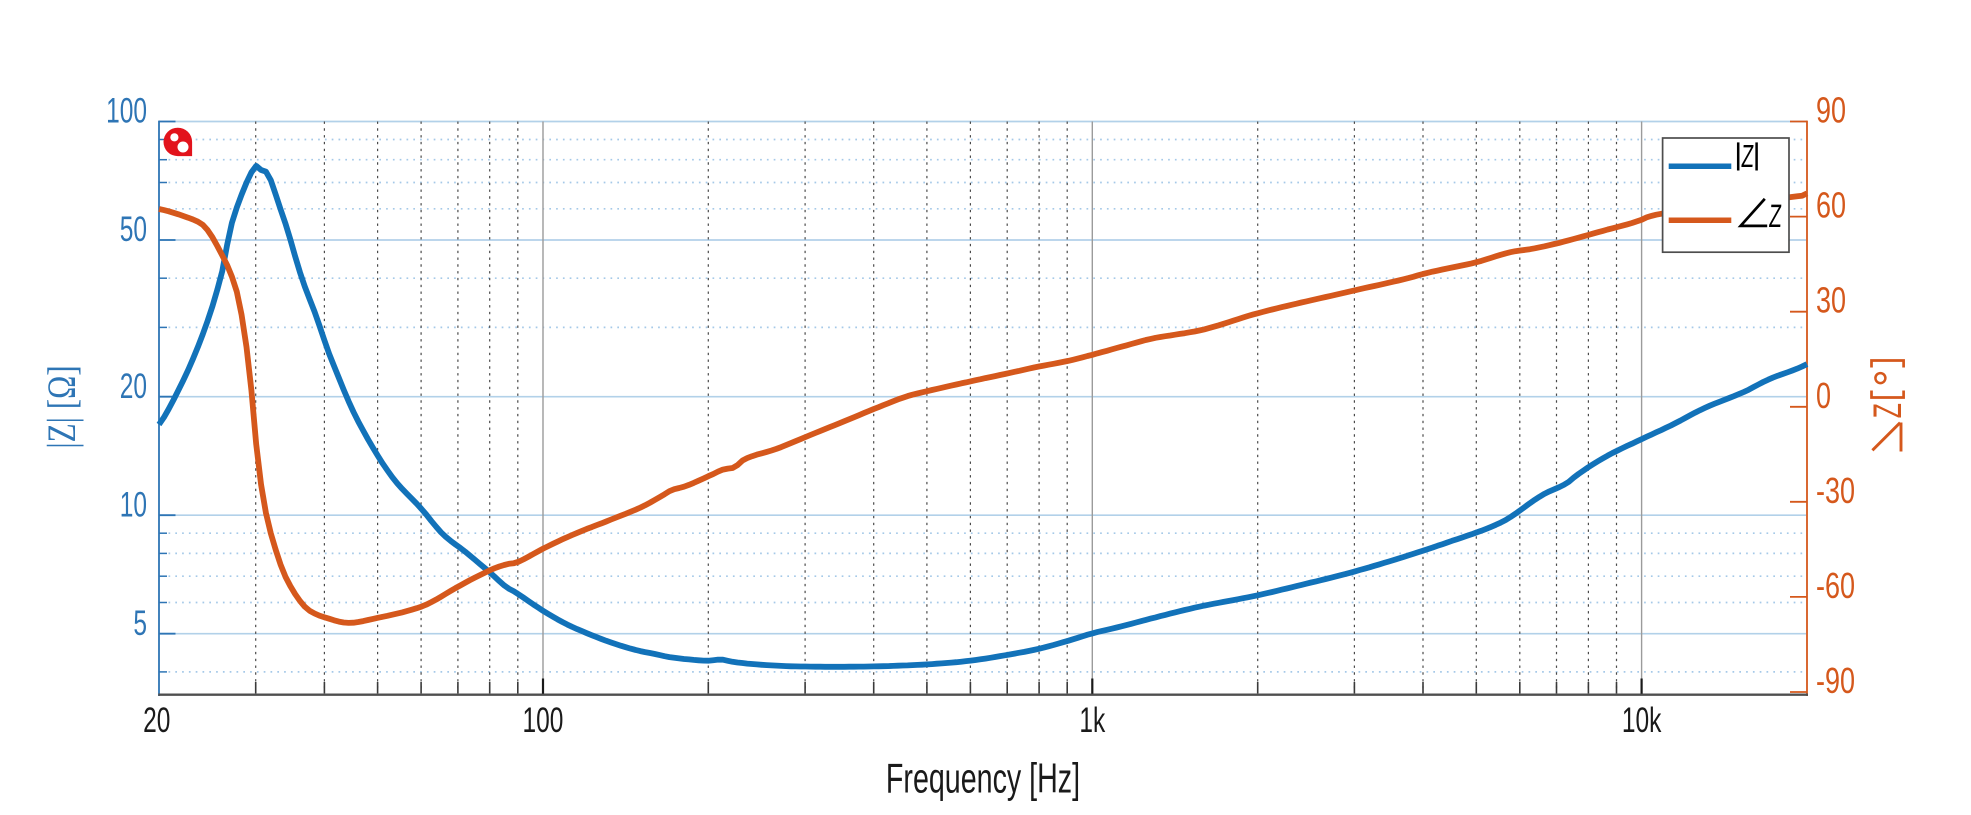 The height and width of the screenshot is (815, 1971). Describe the element at coordinates (61, 406) in the screenshot. I see `svg-text: |Z| [Ω]` at that location.